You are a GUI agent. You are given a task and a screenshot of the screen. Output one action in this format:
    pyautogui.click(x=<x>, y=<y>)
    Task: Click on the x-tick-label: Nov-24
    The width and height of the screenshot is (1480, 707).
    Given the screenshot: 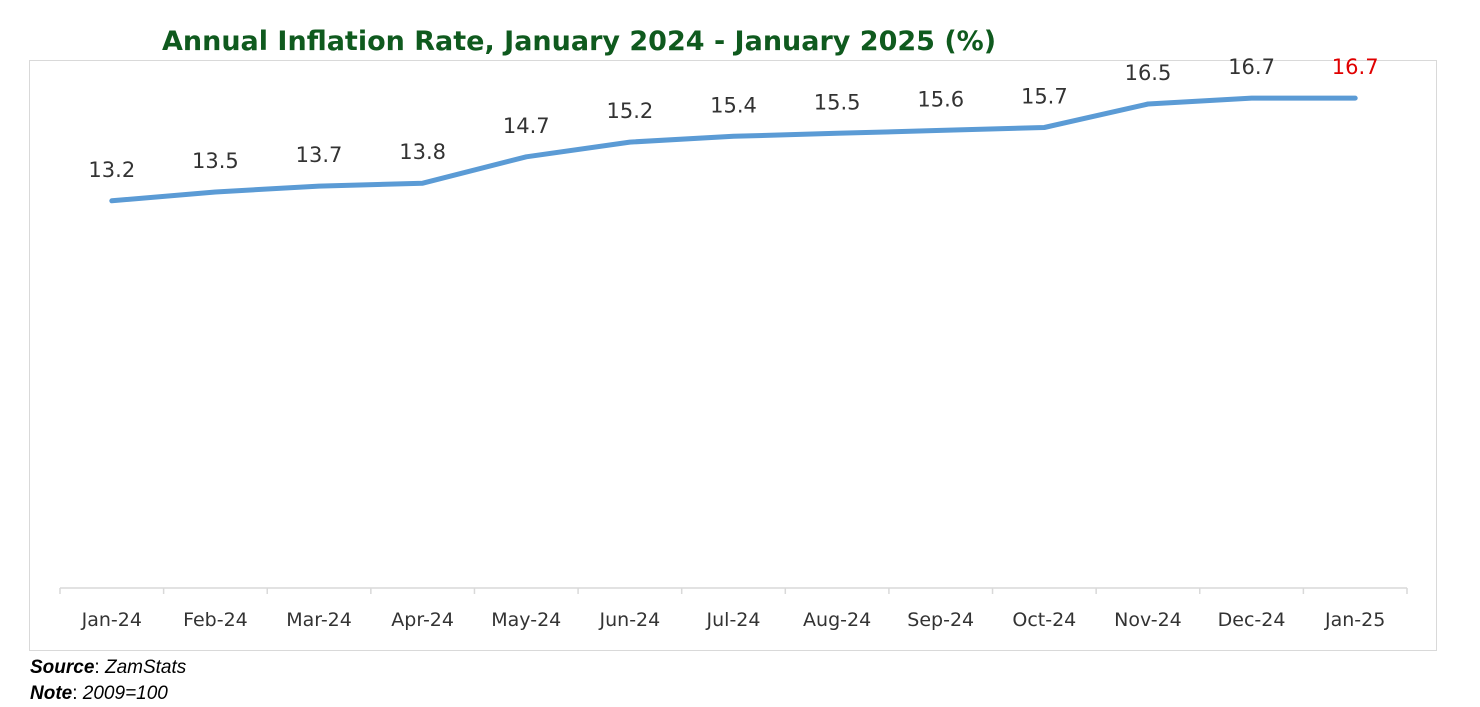 What is the action you would take?
    pyautogui.click(x=1148, y=620)
    